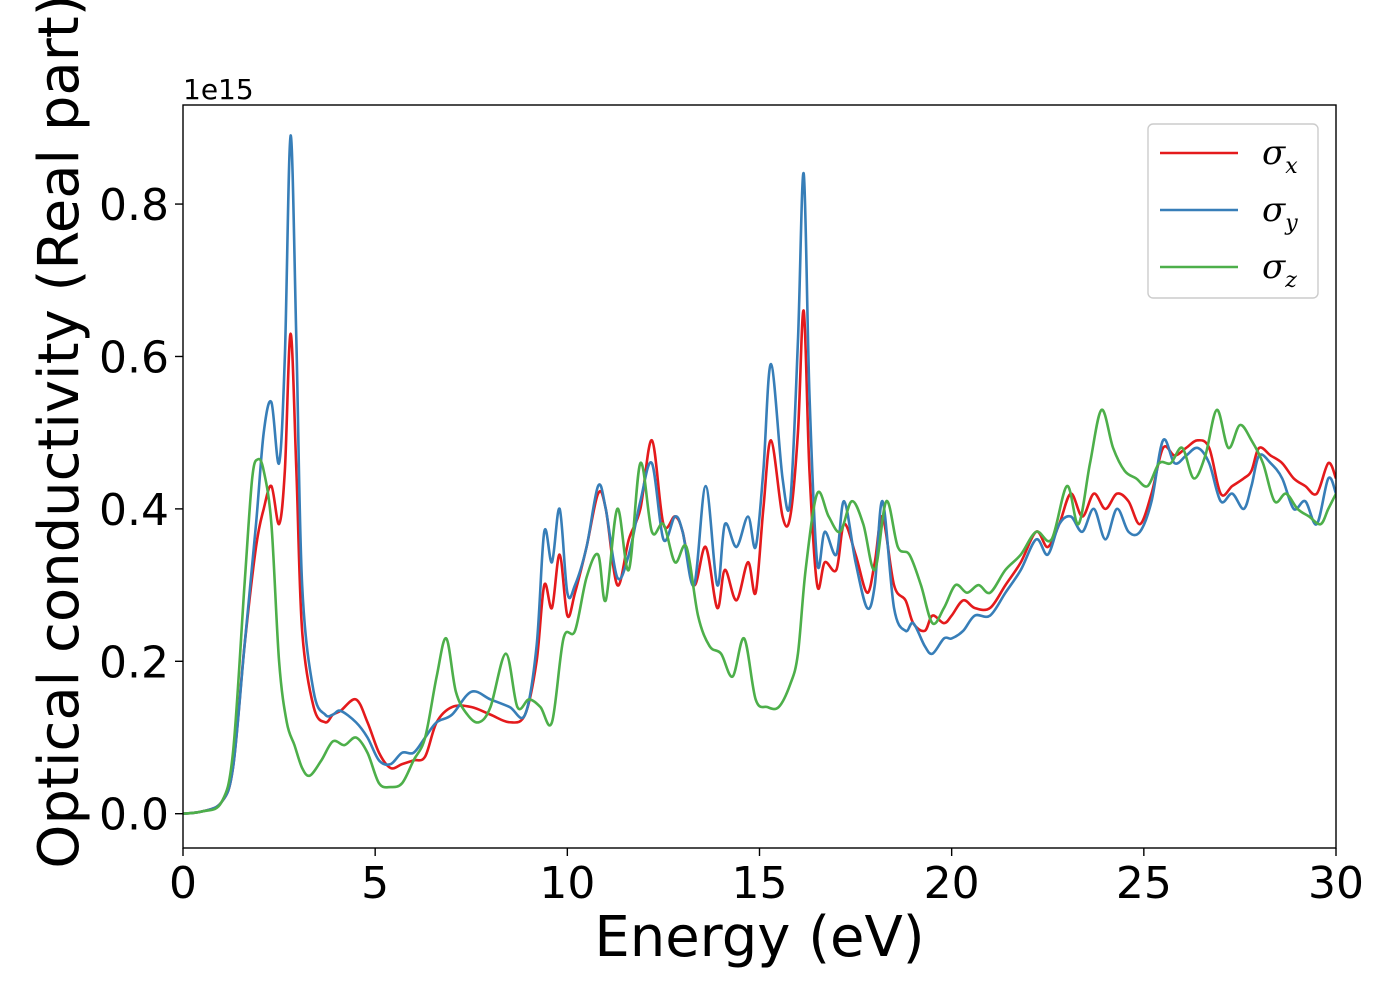 The height and width of the screenshot is (1000, 1400). Describe the element at coordinates (59, 434) in the screenshot. I see `y-axis-label: Optical conductivity (Real part)` at that location.